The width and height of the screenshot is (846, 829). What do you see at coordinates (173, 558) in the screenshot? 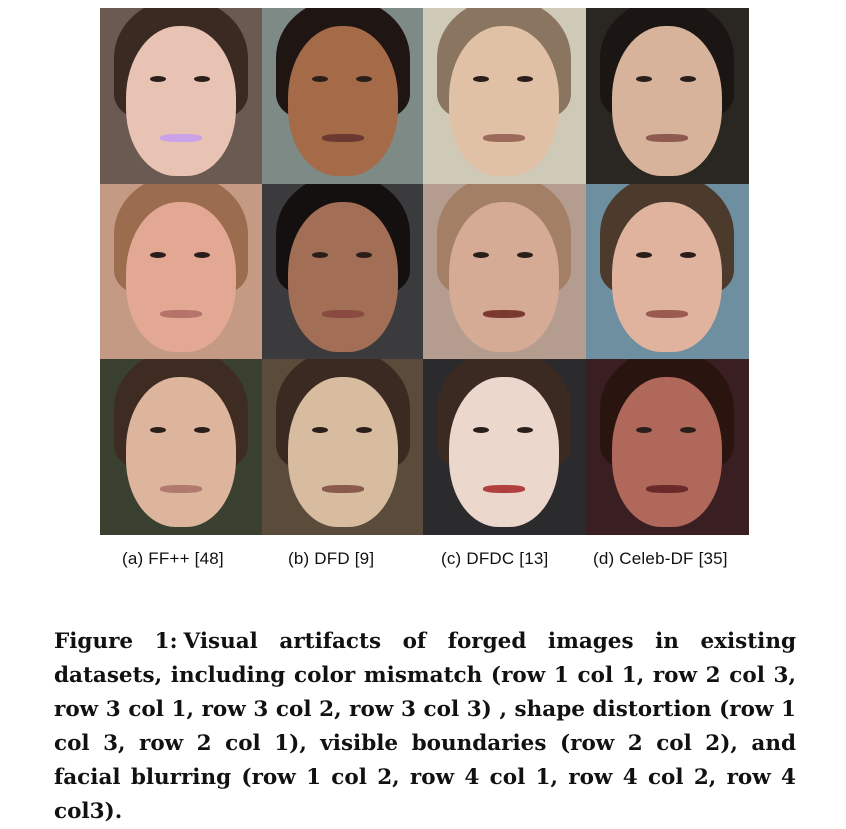
I see `subfigure-caption-a: (a) FF++ [48]` at bounding box center [173, 558].